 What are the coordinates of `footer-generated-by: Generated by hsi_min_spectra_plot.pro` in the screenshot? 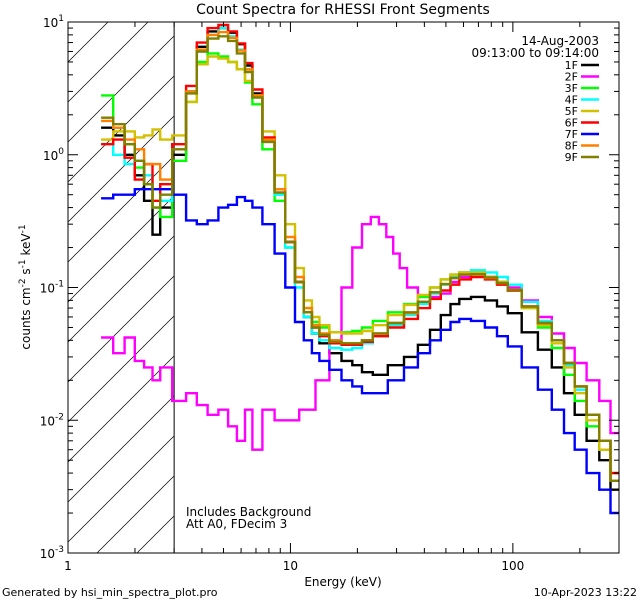 It's located at (110, 592).